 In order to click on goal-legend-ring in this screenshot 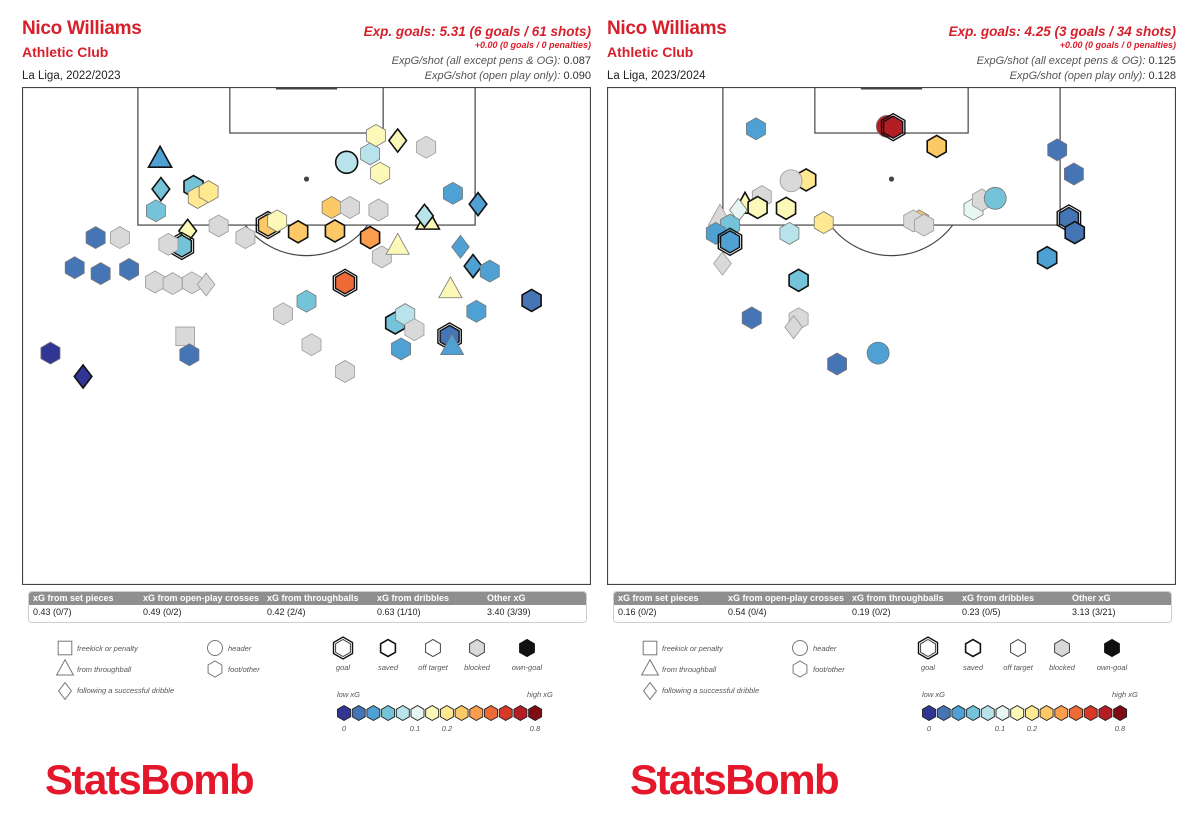, I will do `click(343, 648)`.